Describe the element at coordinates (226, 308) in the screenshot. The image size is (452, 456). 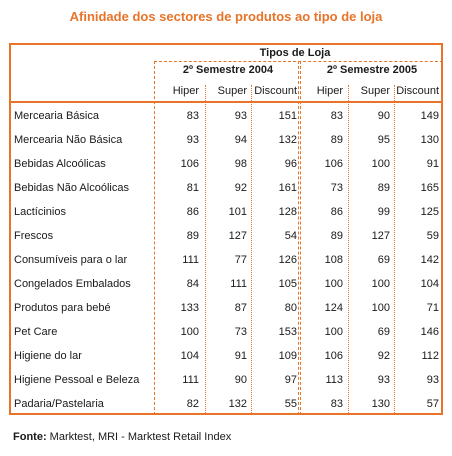
I see `table-row: Produtos para bebé 133 87 80 124 100 71` at that location.